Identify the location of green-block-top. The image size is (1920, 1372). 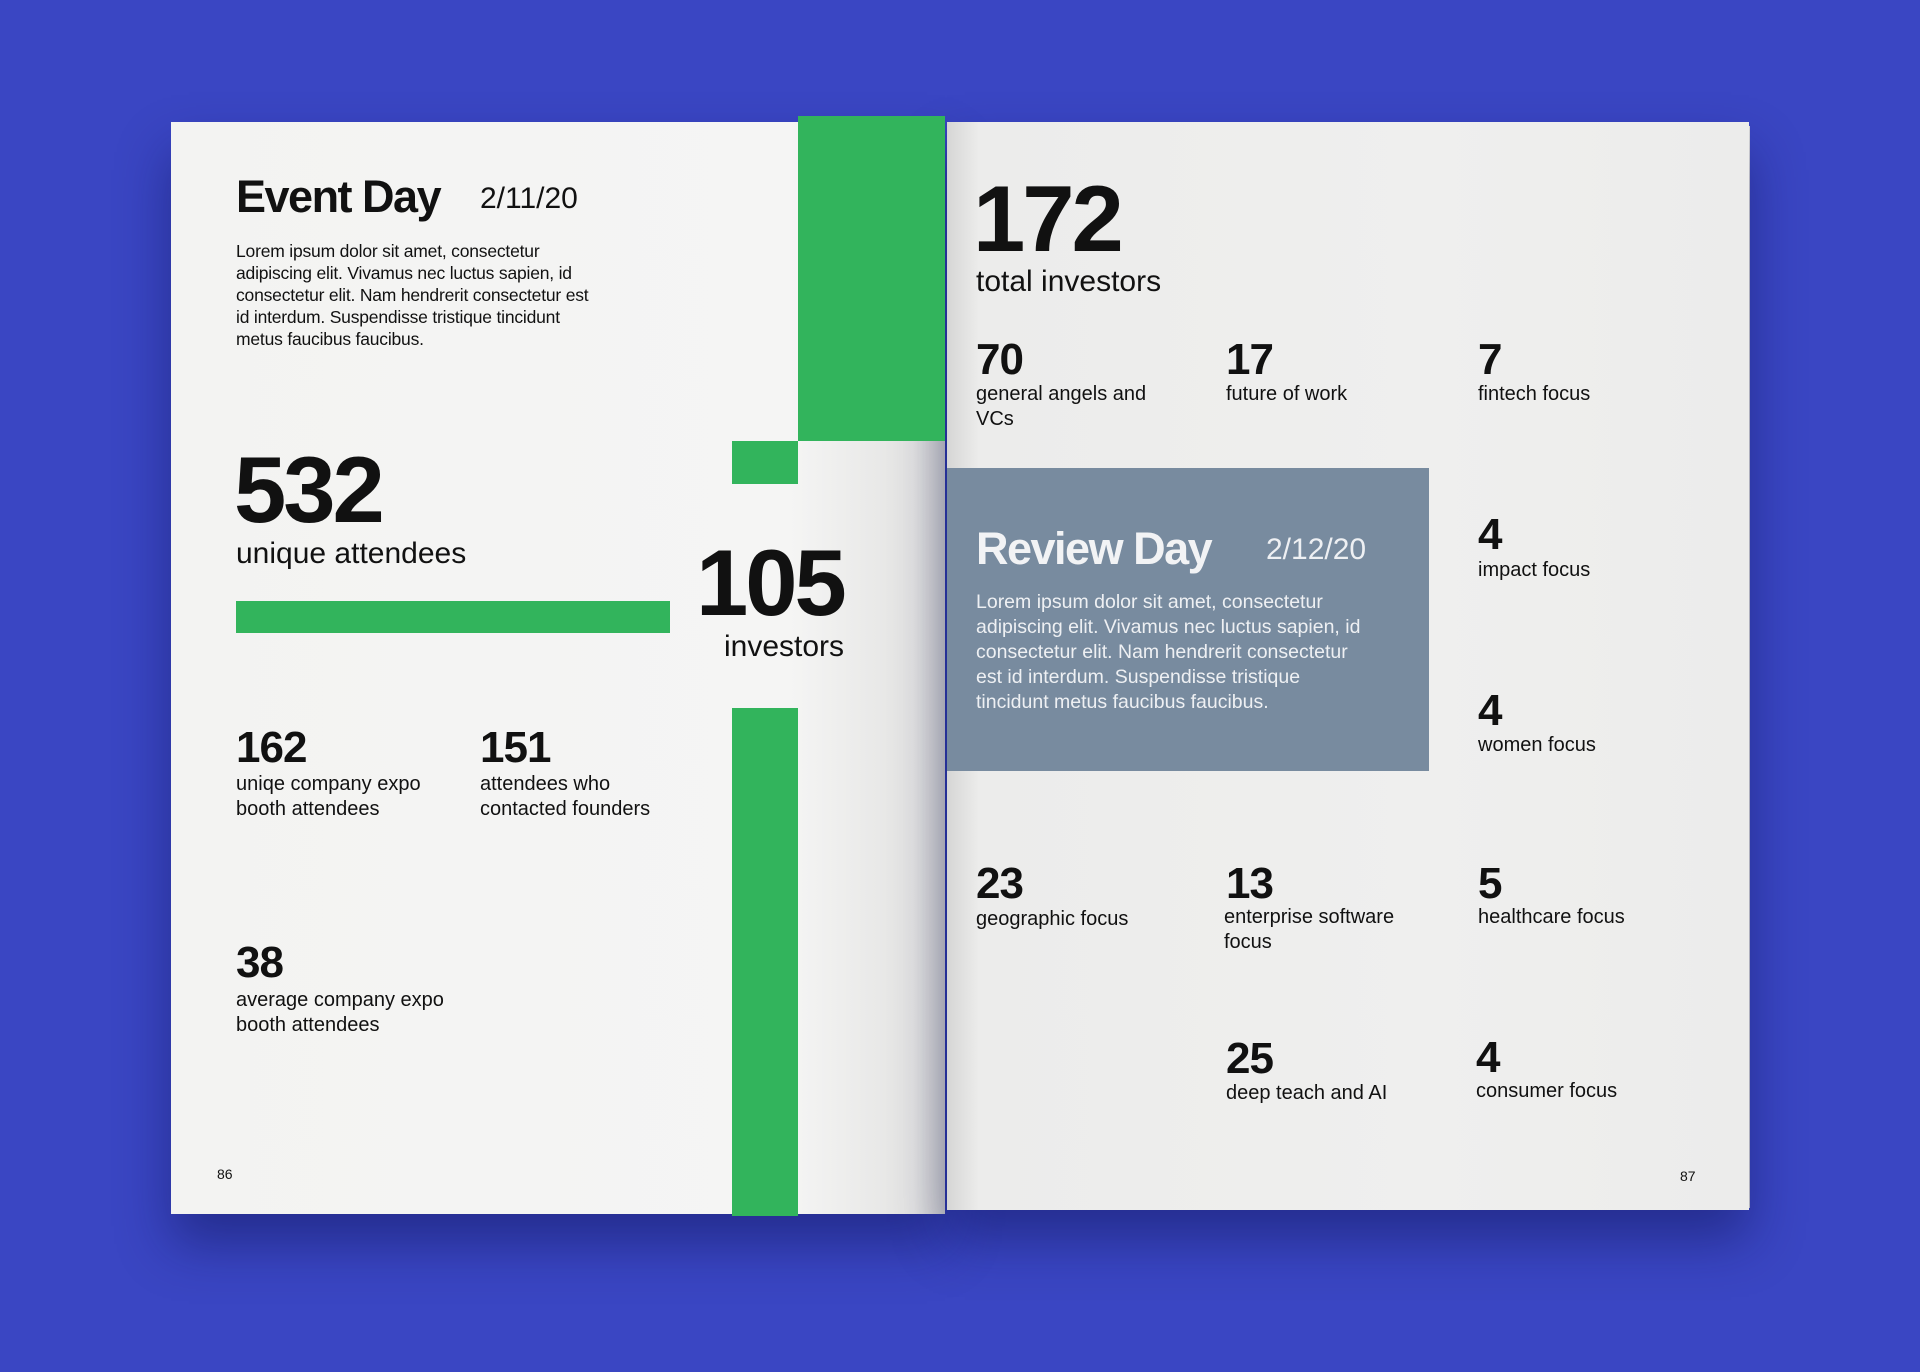
(871, 278).